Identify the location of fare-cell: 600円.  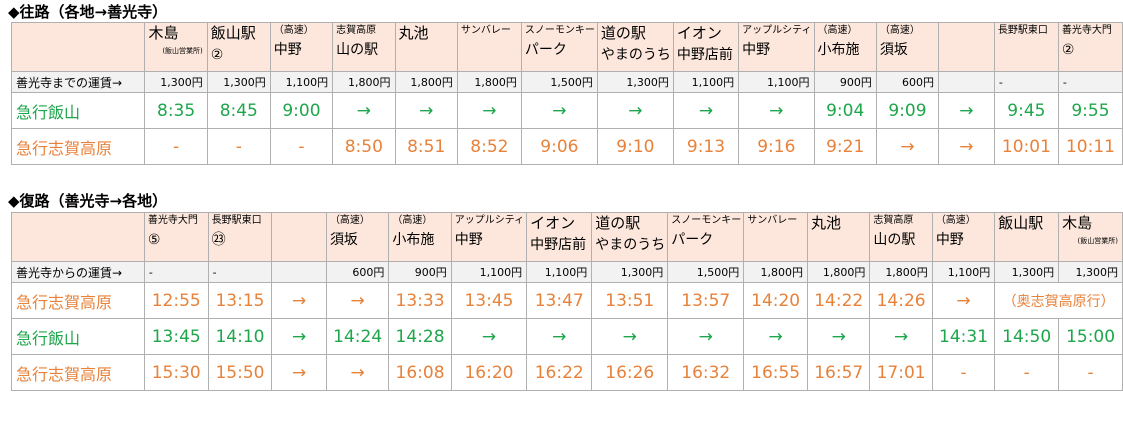
(357, 272).